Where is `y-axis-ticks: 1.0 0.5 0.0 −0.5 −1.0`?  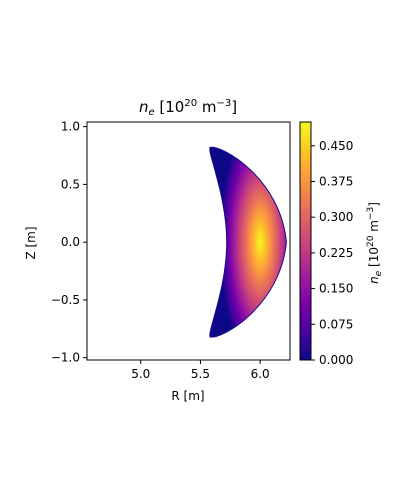 y-axis-ticks: 1.0 0.5 0.0 −0.5 −1.0 is located at coordinates (69, 242).